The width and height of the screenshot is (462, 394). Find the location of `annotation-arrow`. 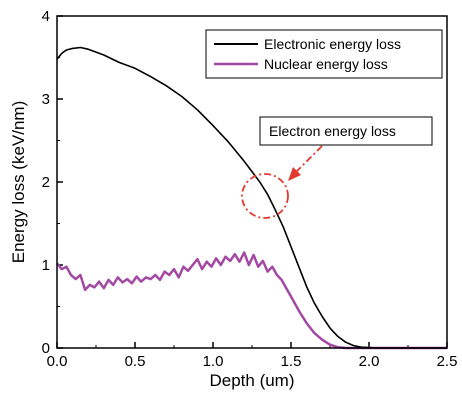

annotation-arrow is located at coordinates (309, 159).